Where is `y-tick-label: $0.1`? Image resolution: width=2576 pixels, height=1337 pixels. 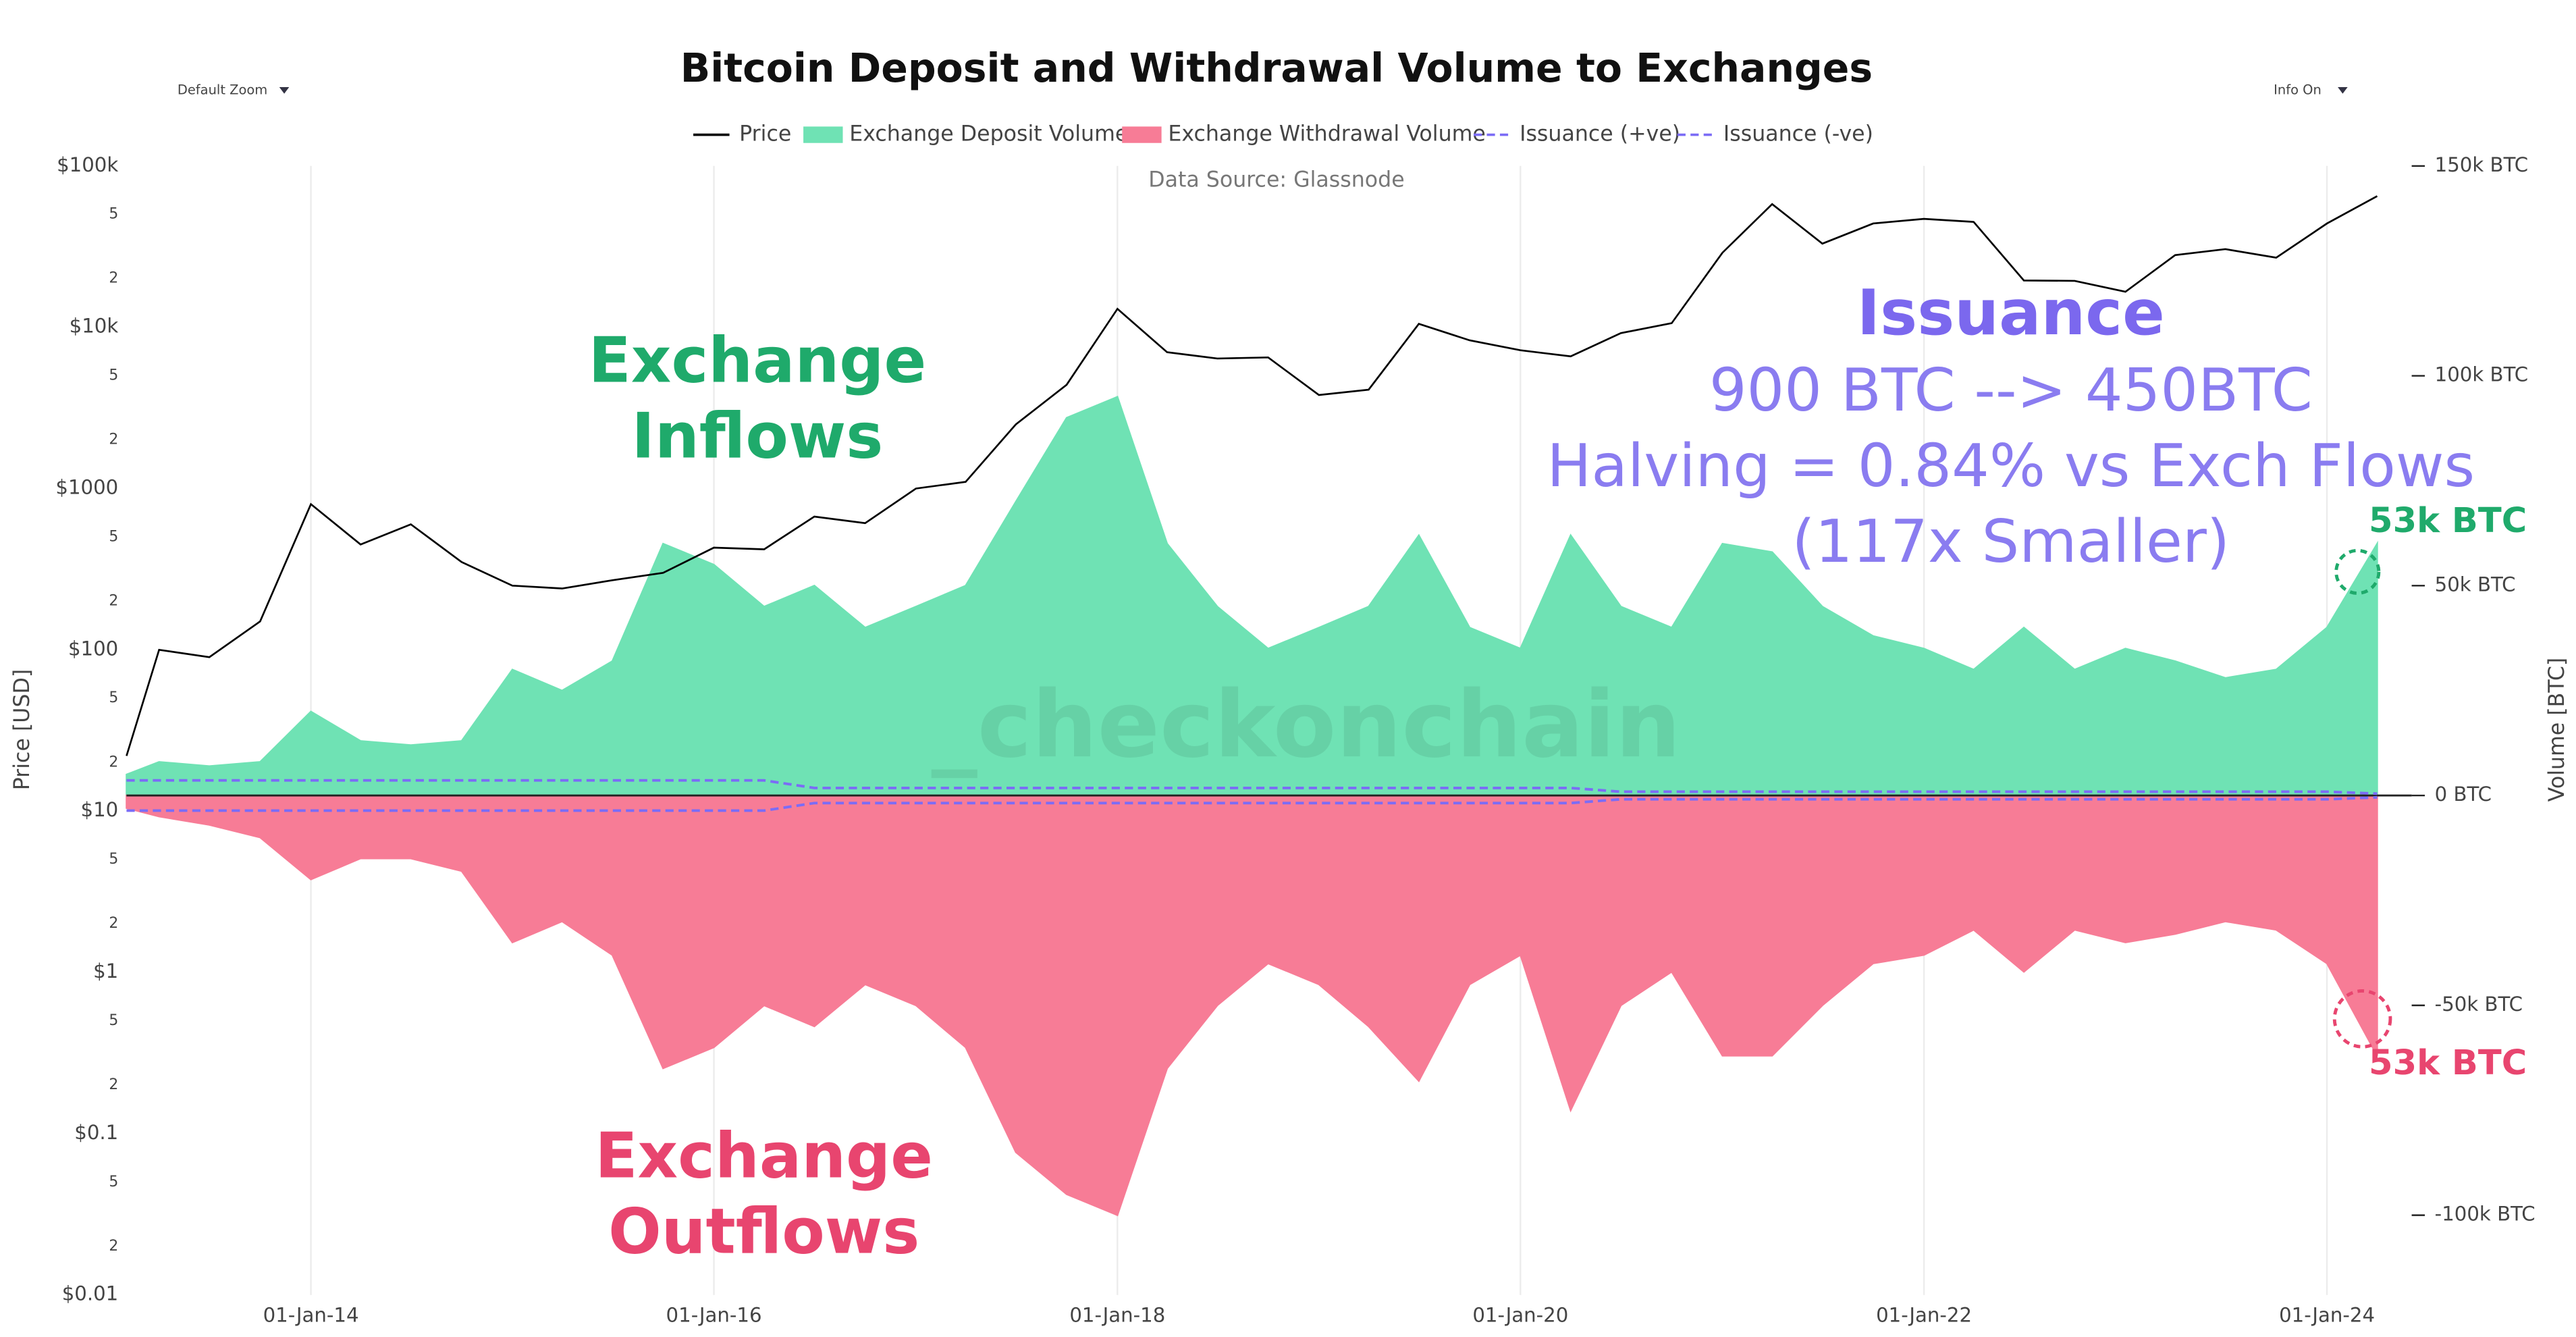
y-tick-label: $0.1 is located at coordinates (96, 1132).